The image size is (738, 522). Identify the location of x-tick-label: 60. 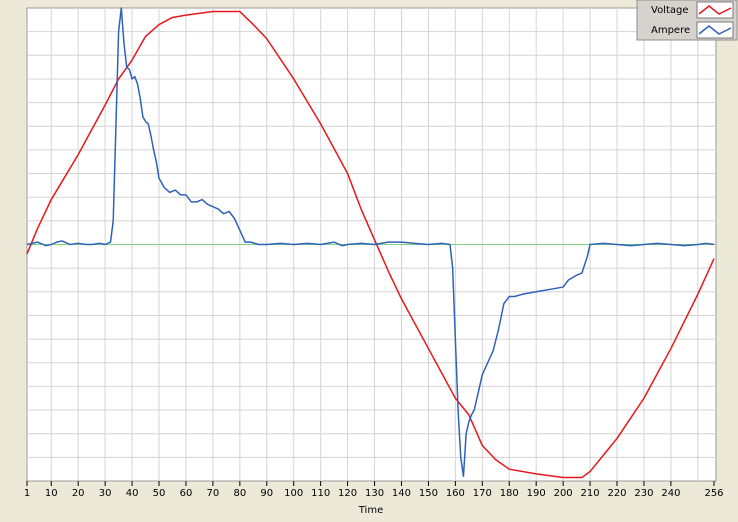
(186, 493).